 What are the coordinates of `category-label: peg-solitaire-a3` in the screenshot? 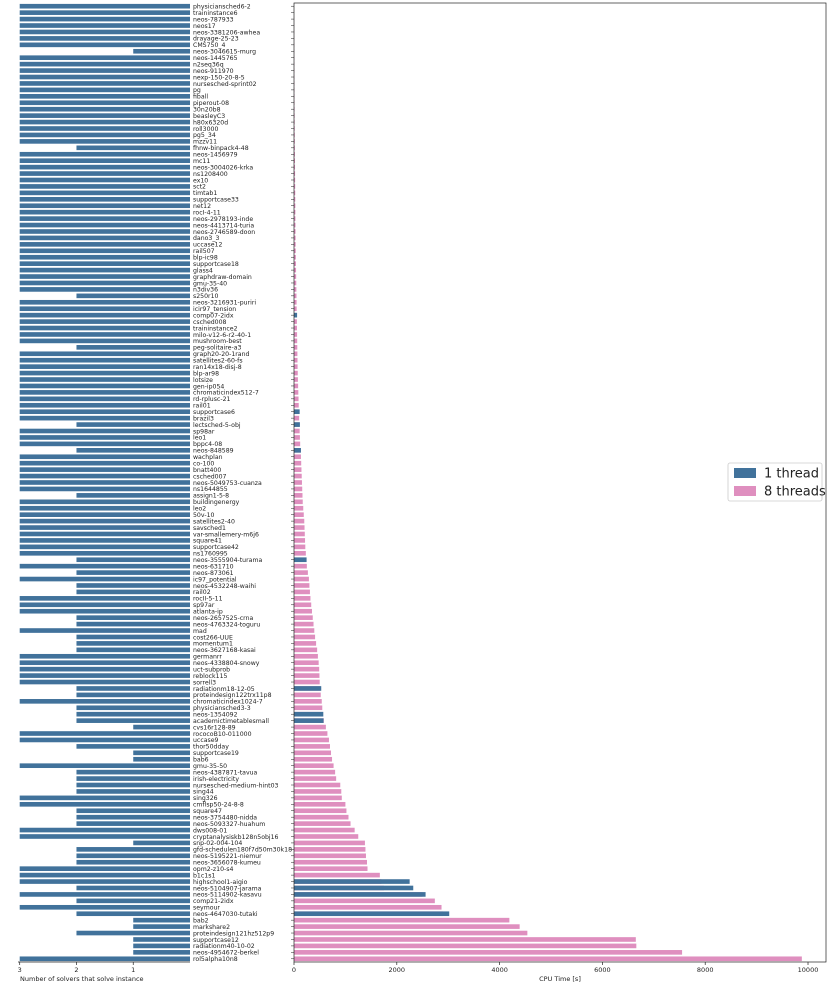 It's located at (217, 348).